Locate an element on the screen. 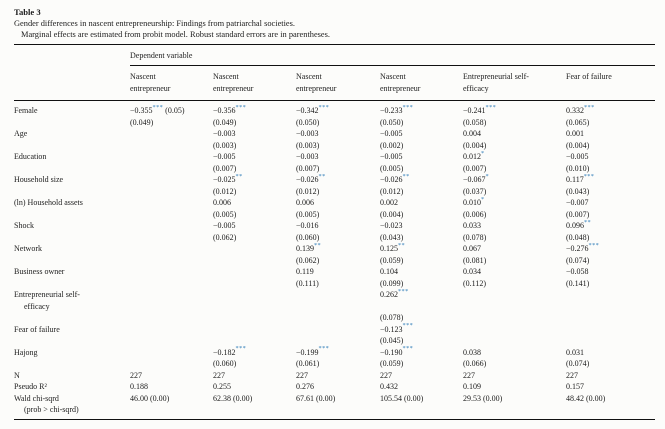 This screenshot has width=665, height=429. row-label: Shock is located at coordinates (24, 225).